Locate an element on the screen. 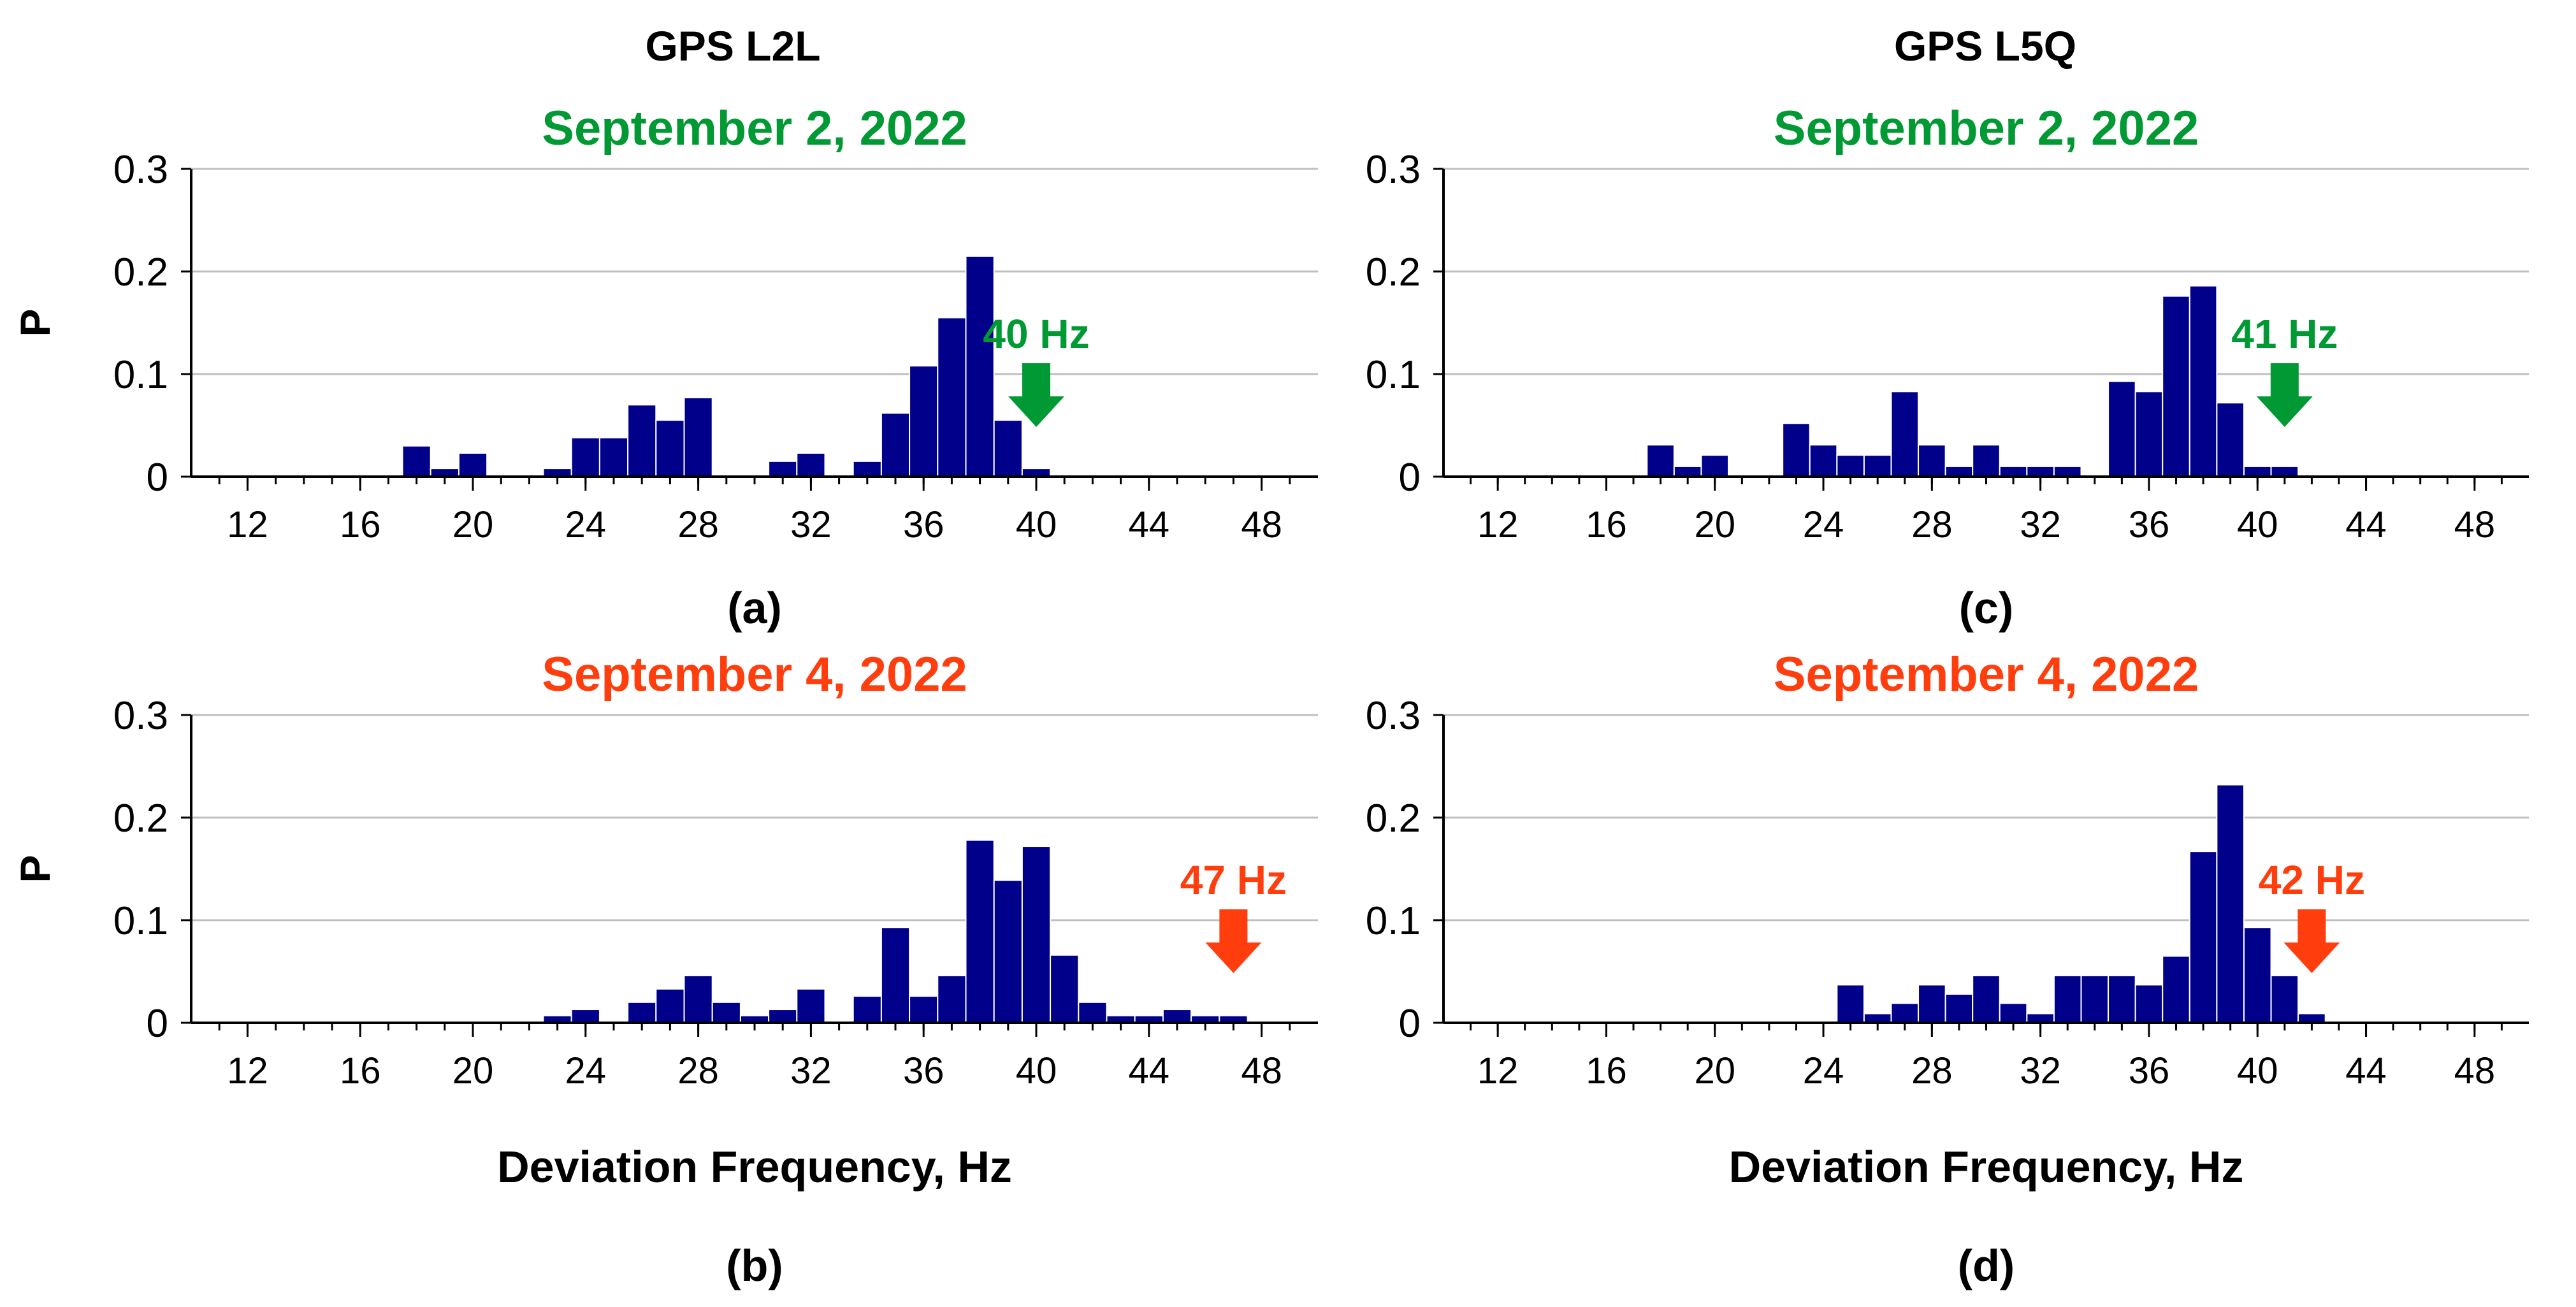 The image size is (2576, 1307). bar-34hz is located at coordinates (2094, 998).